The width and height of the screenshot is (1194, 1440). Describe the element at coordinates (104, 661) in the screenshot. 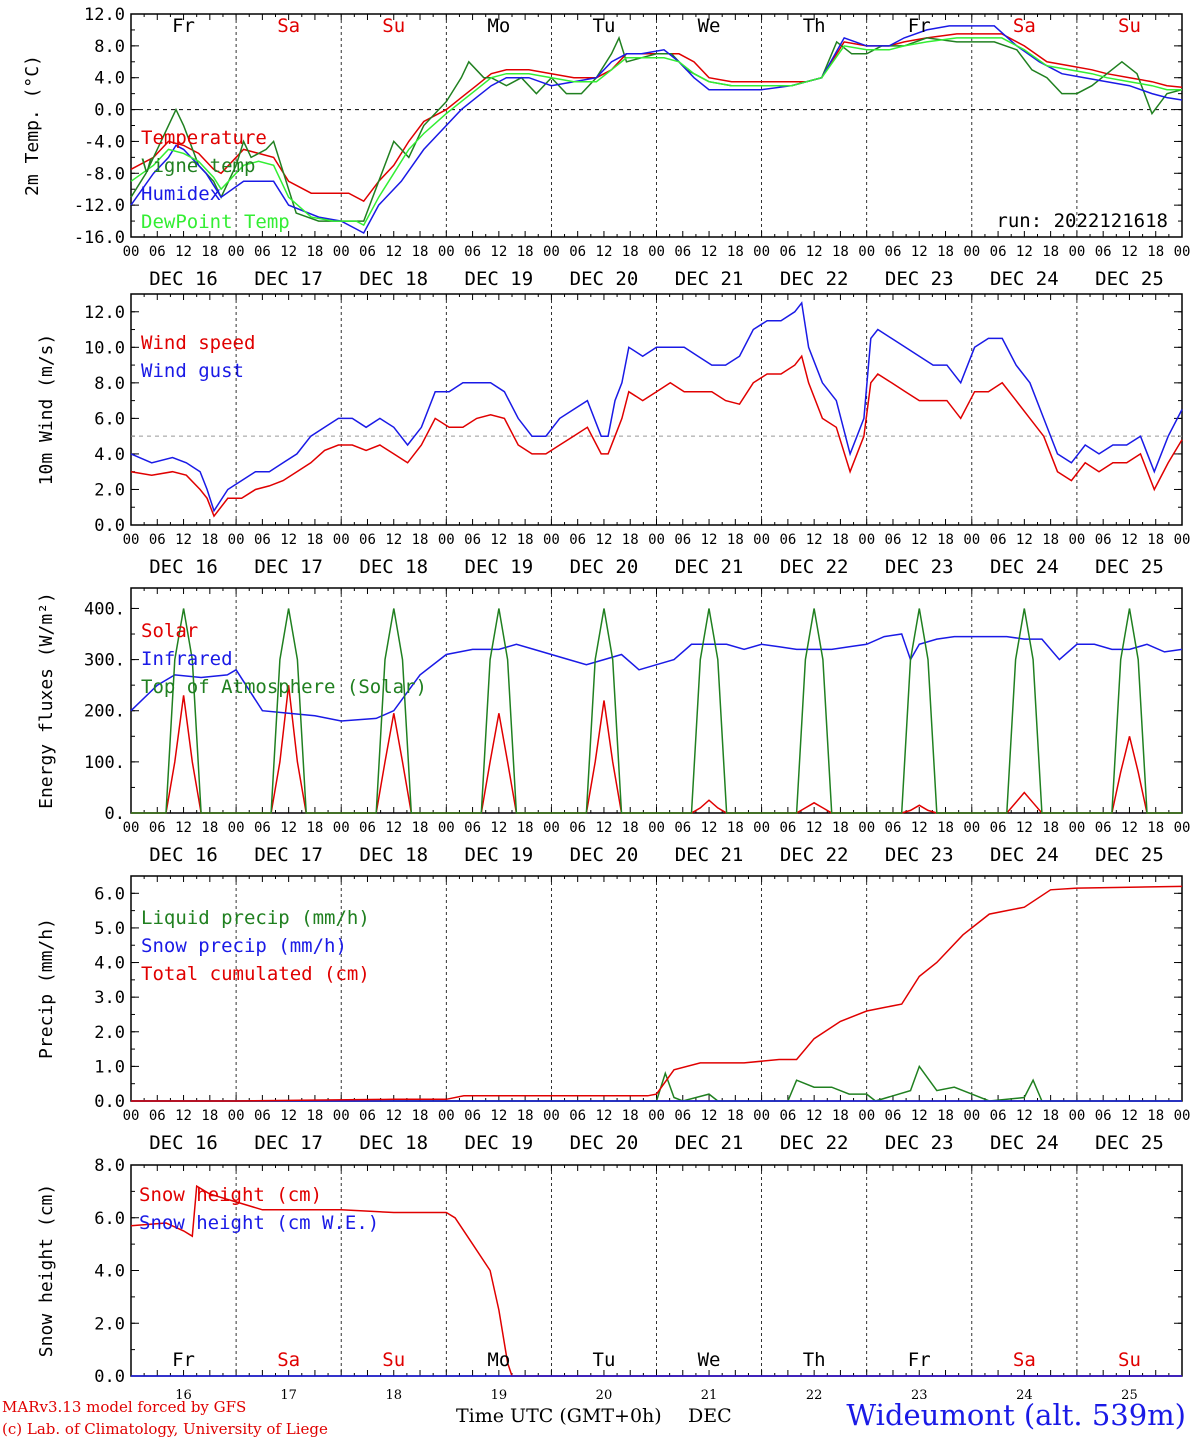

I see `y-tick-label: 300.` at that location.